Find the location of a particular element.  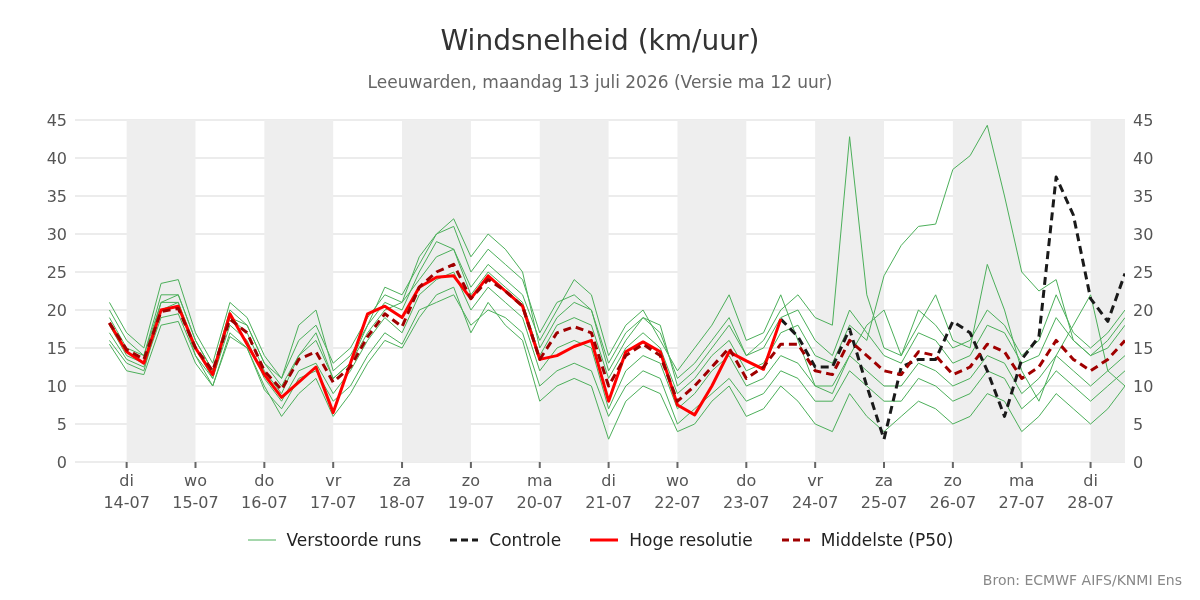

x-tick-label: za 25-07 is located at coordinates (884, 491).